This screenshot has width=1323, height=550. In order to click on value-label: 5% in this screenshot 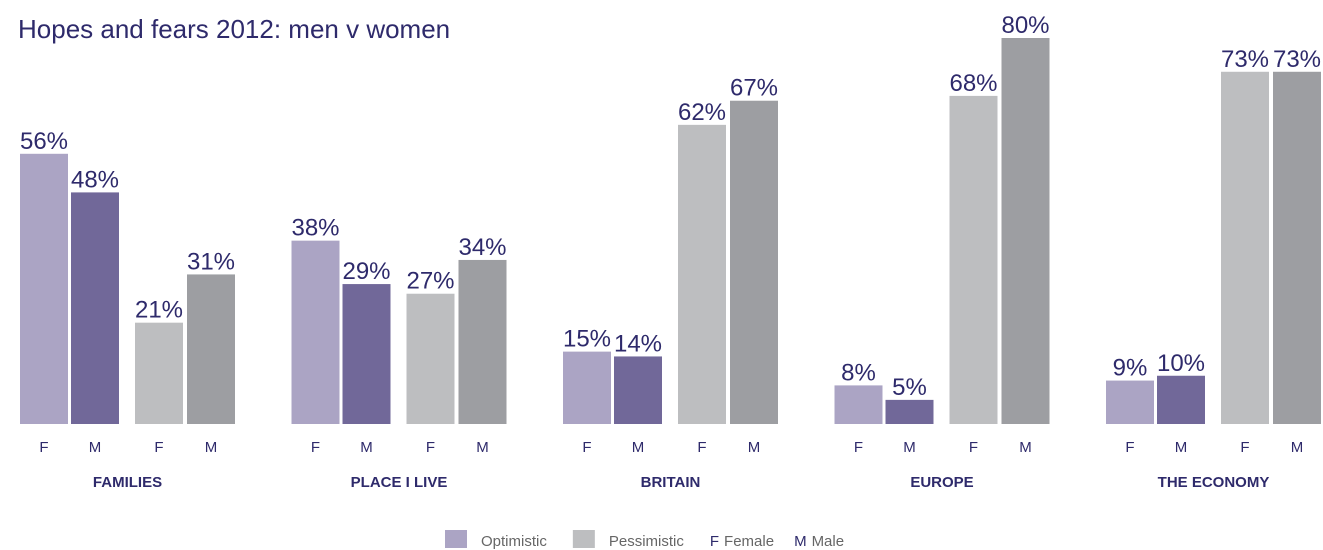, I will do `click(909, 387)`.